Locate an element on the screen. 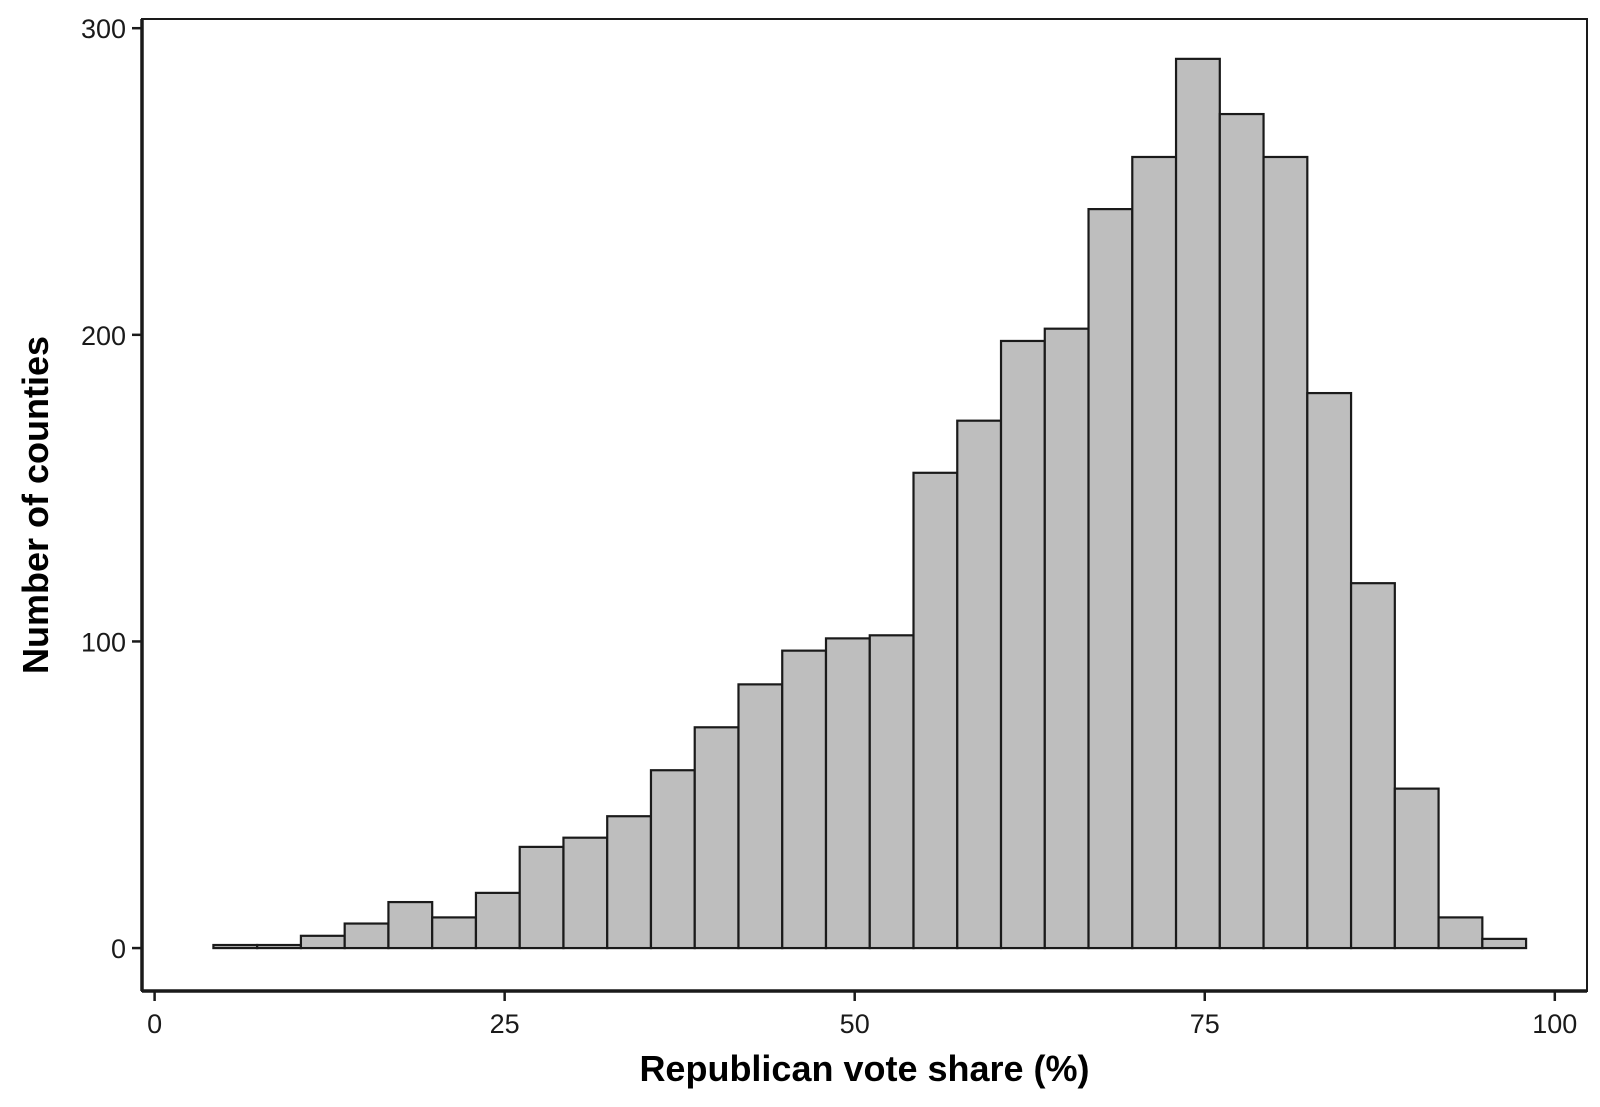 This screenshot has height=1107, width=1600. x-tick-label: 0 is located at coordinates (154, 1024).